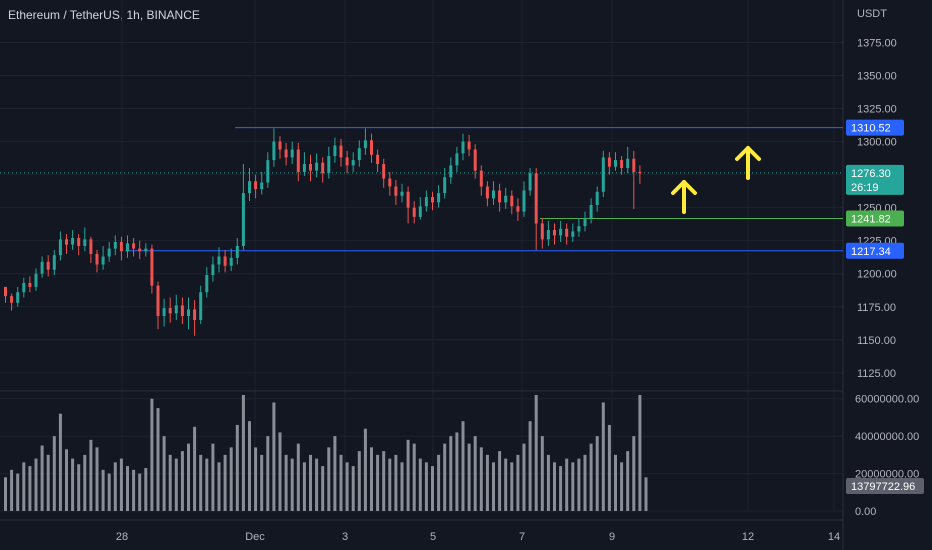  I want to click on price-tick-label: 1175.00, so click(876, 308).